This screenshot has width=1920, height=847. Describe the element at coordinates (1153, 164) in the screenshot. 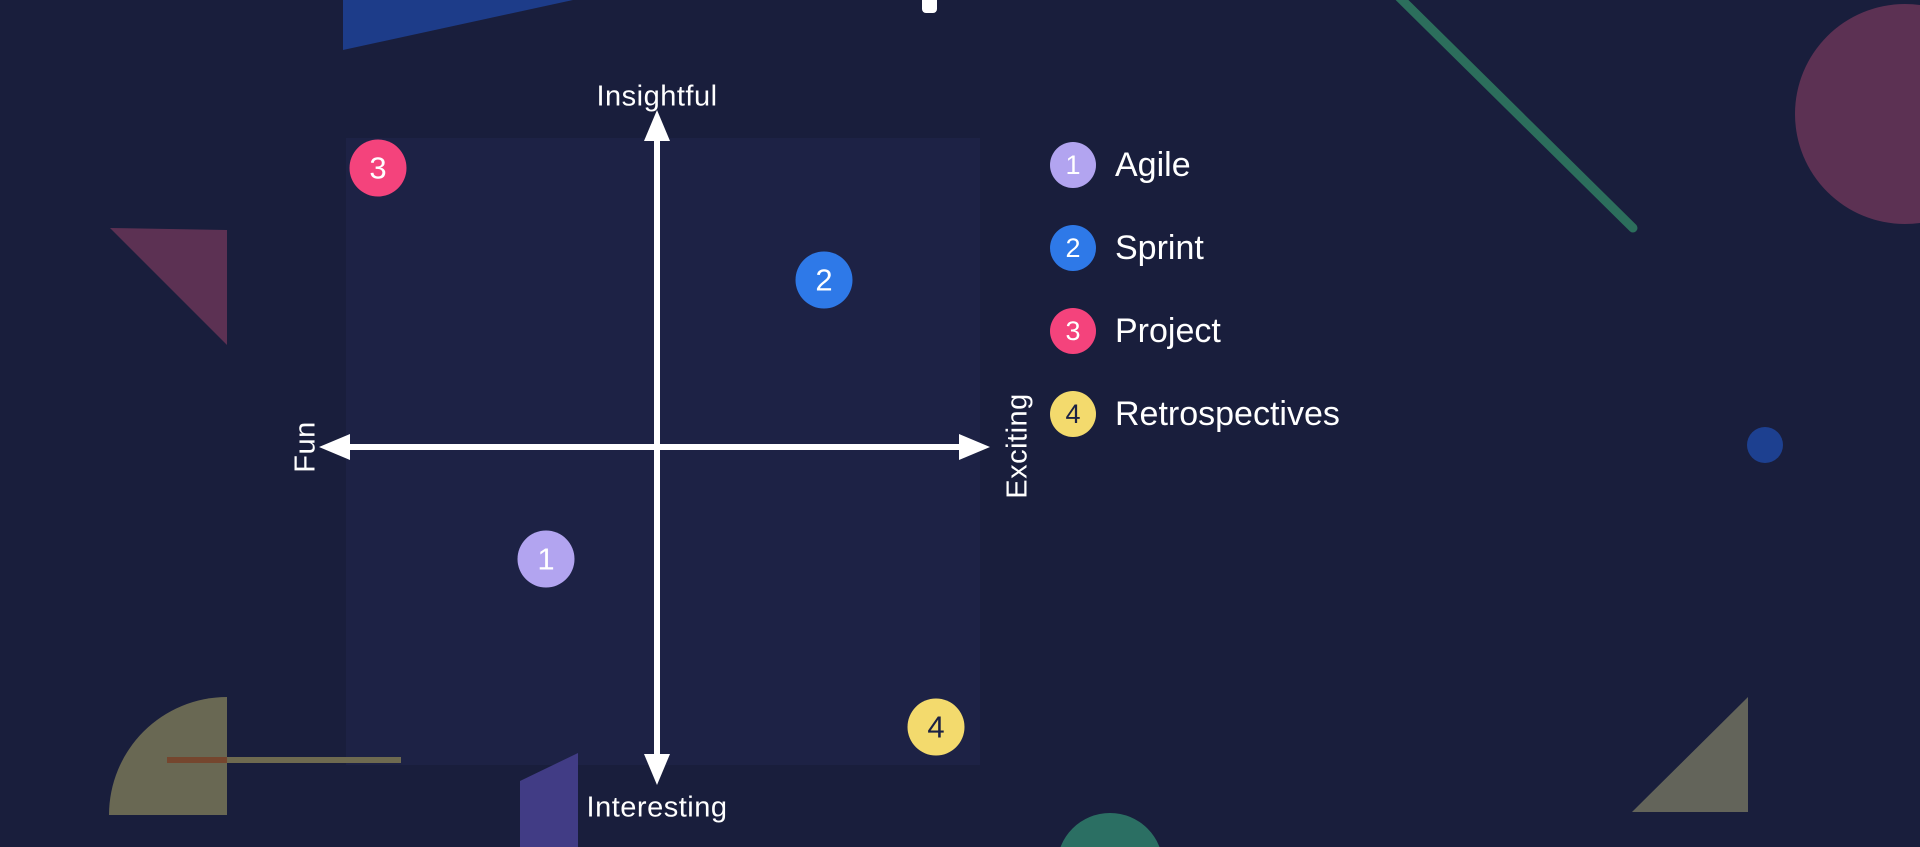

I see `legend-label: Agile` at that location.